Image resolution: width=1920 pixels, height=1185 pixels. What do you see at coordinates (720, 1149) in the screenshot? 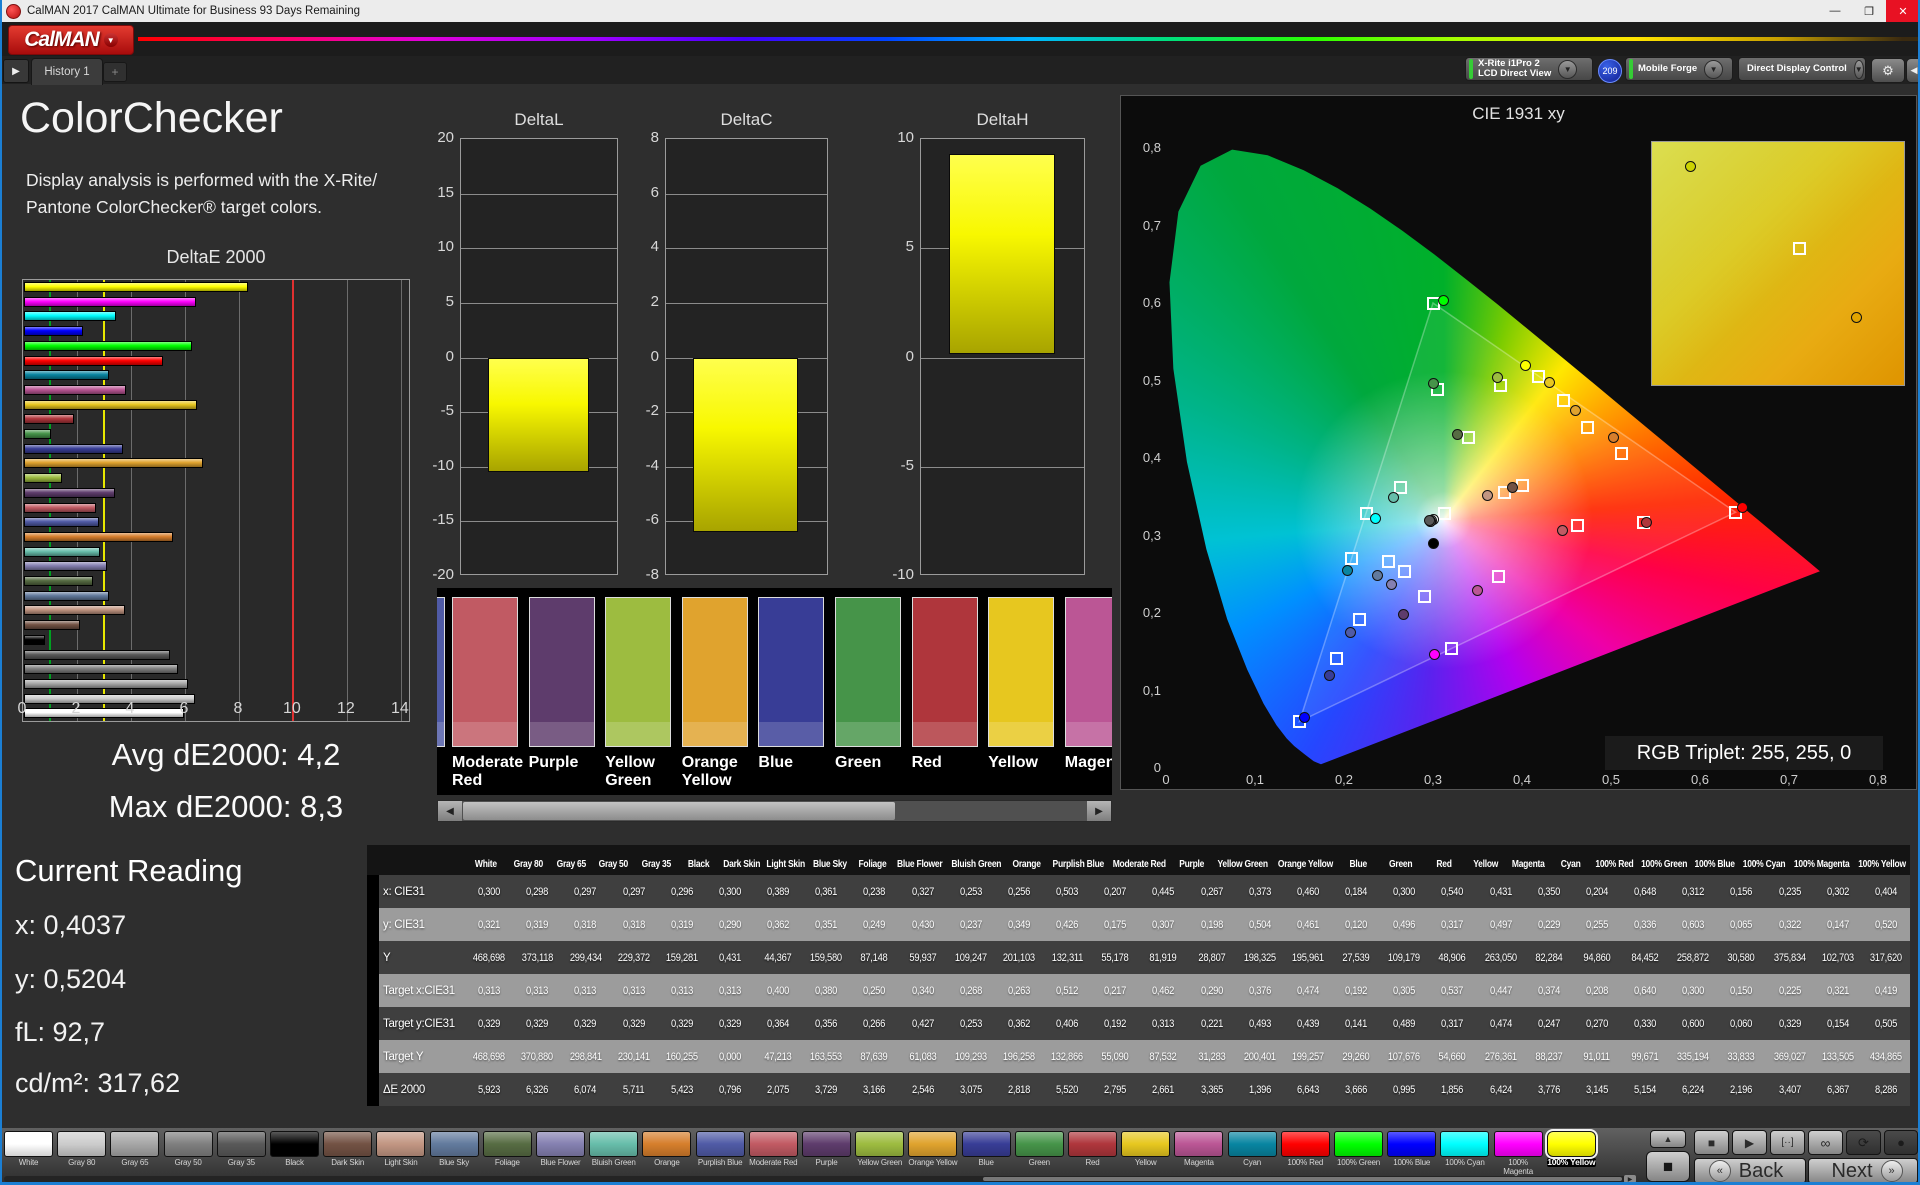
I see `patch-button: Purplish Blue` at bounding box center [720, 1149].